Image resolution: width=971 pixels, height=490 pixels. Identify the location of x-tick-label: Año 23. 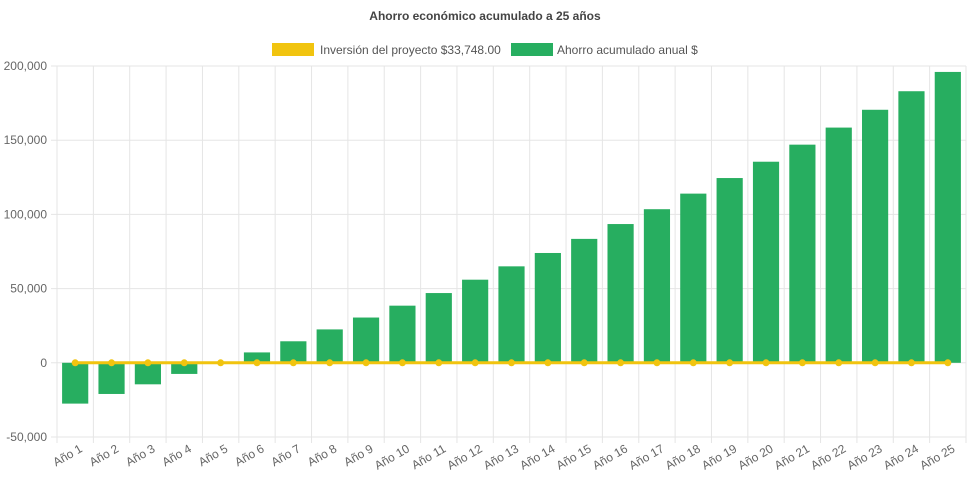
(865, 456).